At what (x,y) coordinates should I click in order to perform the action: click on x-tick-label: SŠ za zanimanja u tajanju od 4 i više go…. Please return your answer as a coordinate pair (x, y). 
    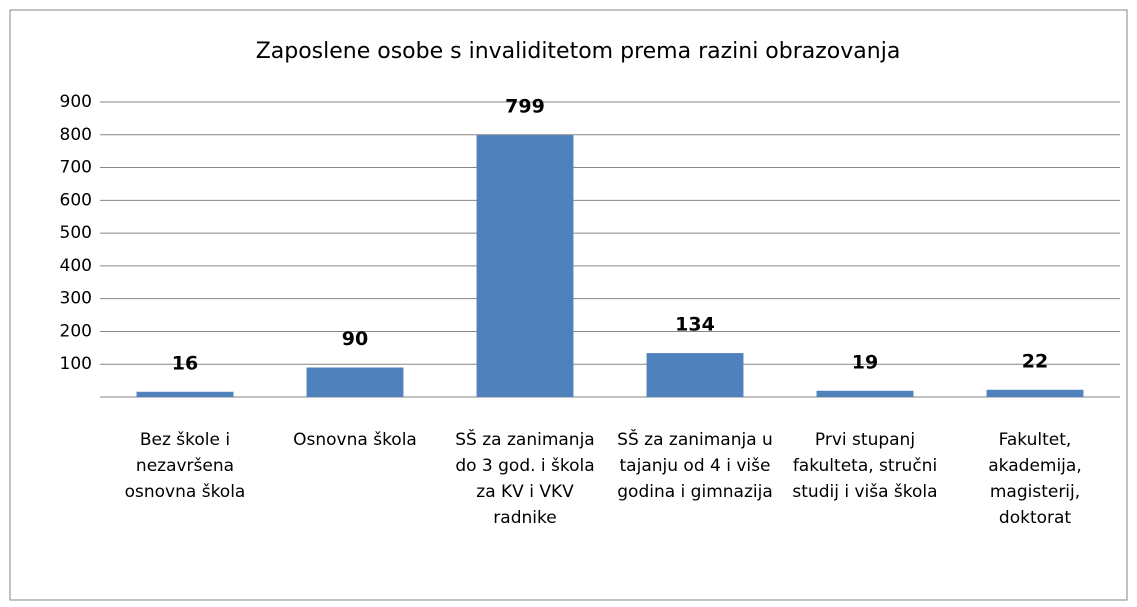
    Looking at the image, I should click on (695, 466).